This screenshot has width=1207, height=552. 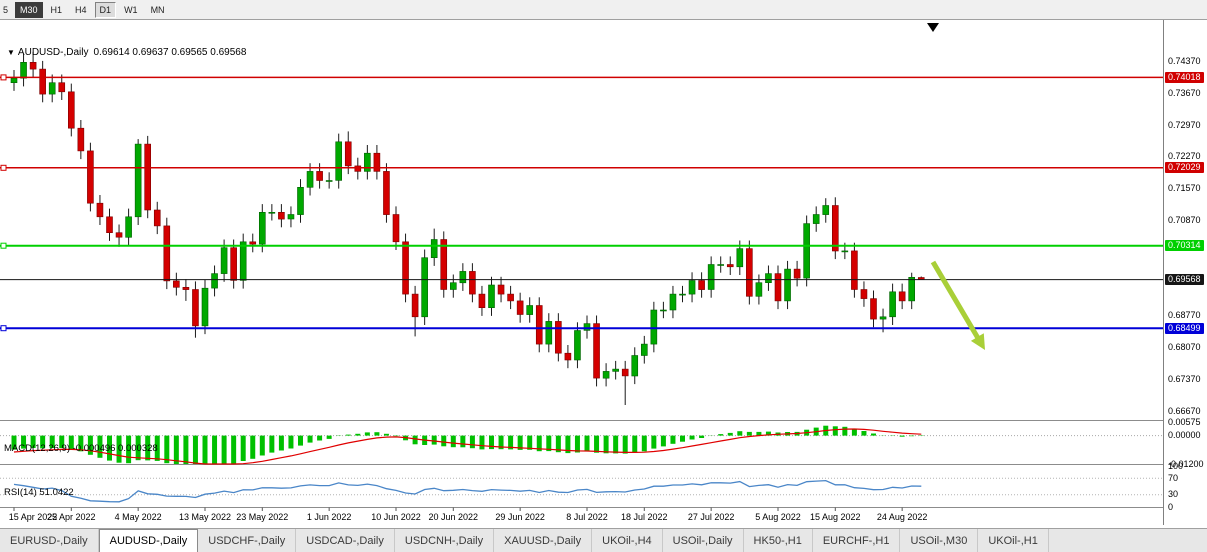 What do you see at coordinates (711, 517) in the screenshot?
I see `date-label: 27 Jul 2022` at bounding box center [711, 517].